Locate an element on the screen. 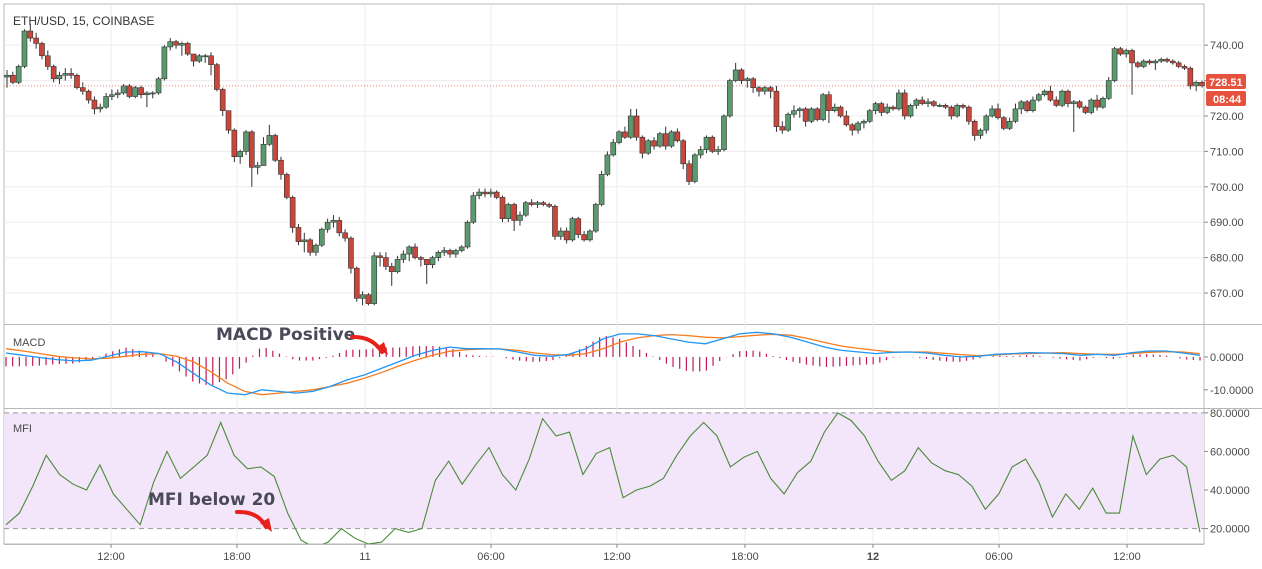 This screenshot has height=569, width=1262. mfi-annotation-arrowhead is located at coordinates (266, 525).